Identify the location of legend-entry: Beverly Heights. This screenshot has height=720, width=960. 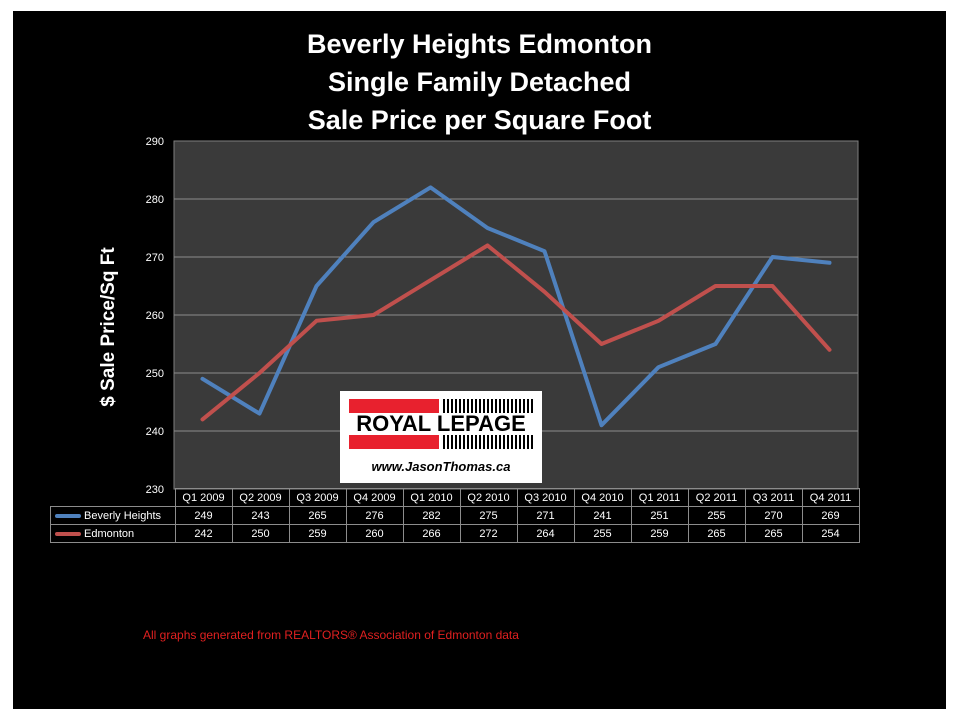
(113, 515).